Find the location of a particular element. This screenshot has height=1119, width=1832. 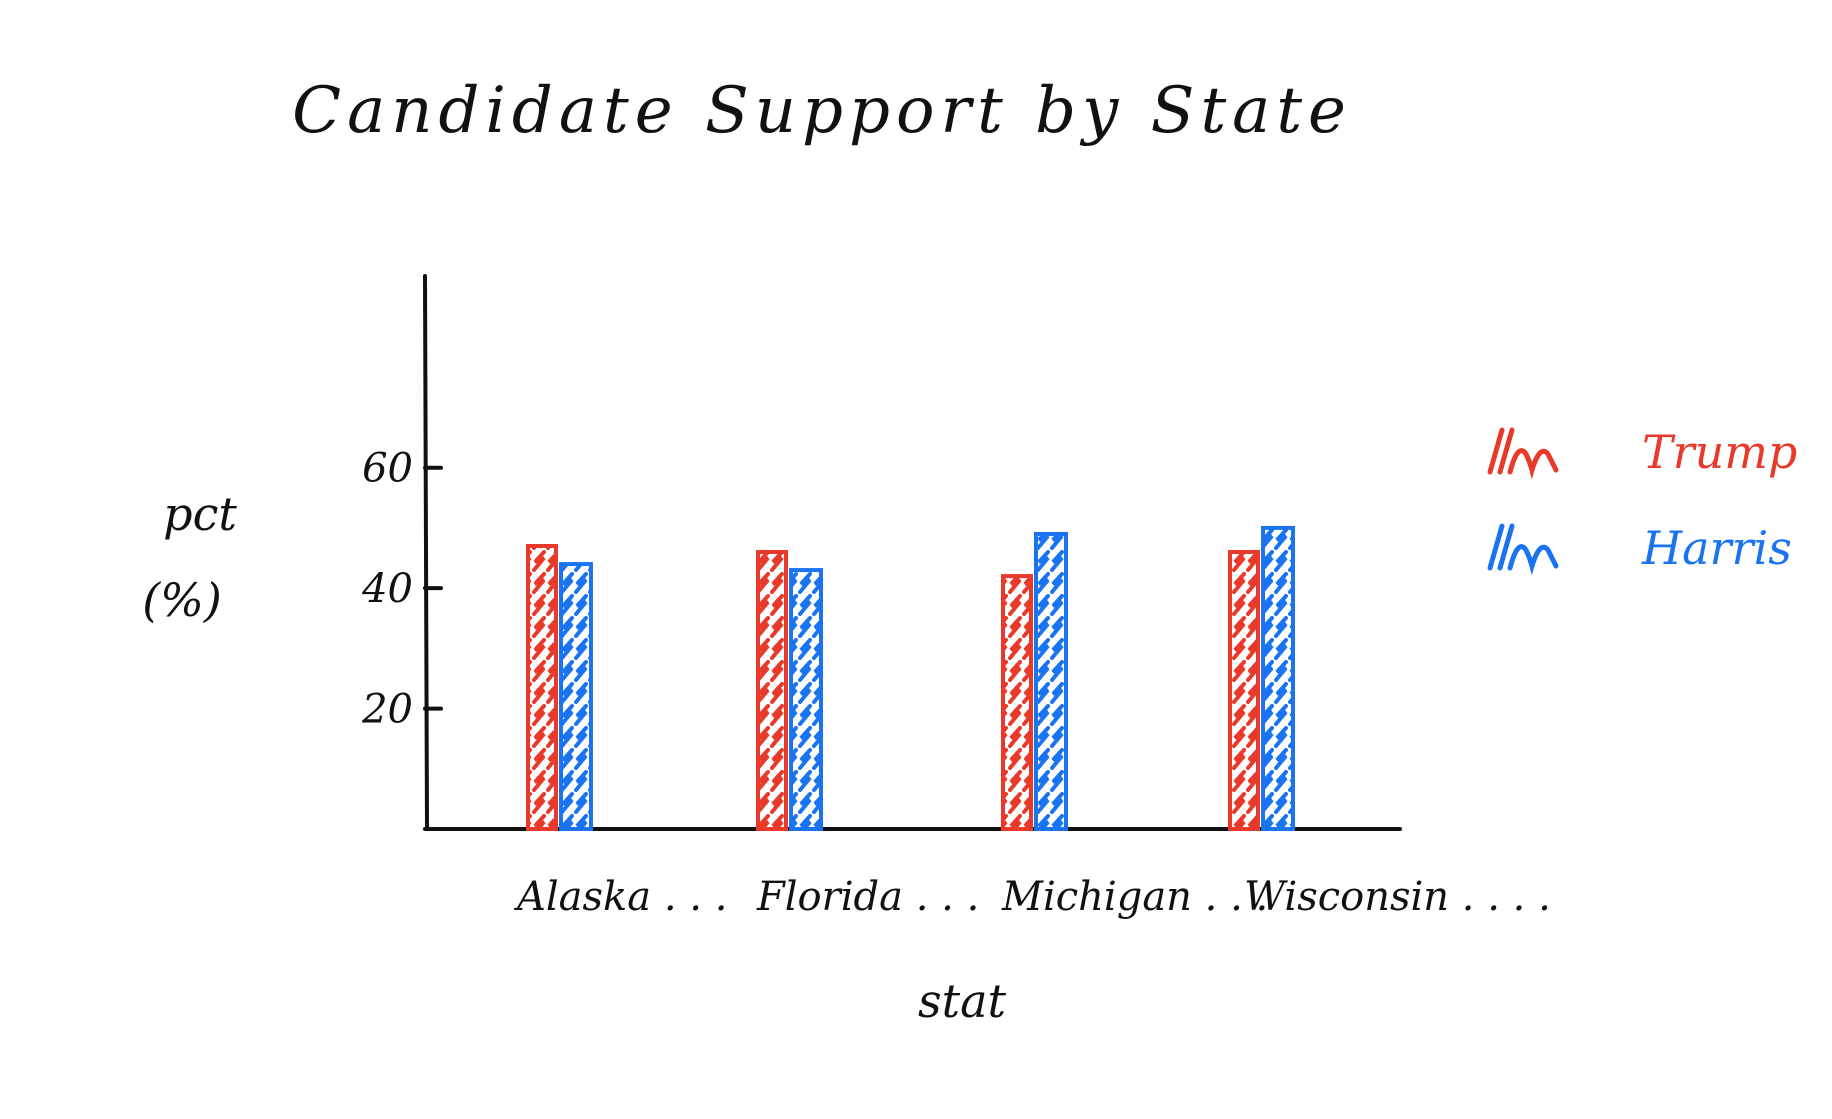

y-ticks: 20 40 60 is located at coordinates (402, 589).